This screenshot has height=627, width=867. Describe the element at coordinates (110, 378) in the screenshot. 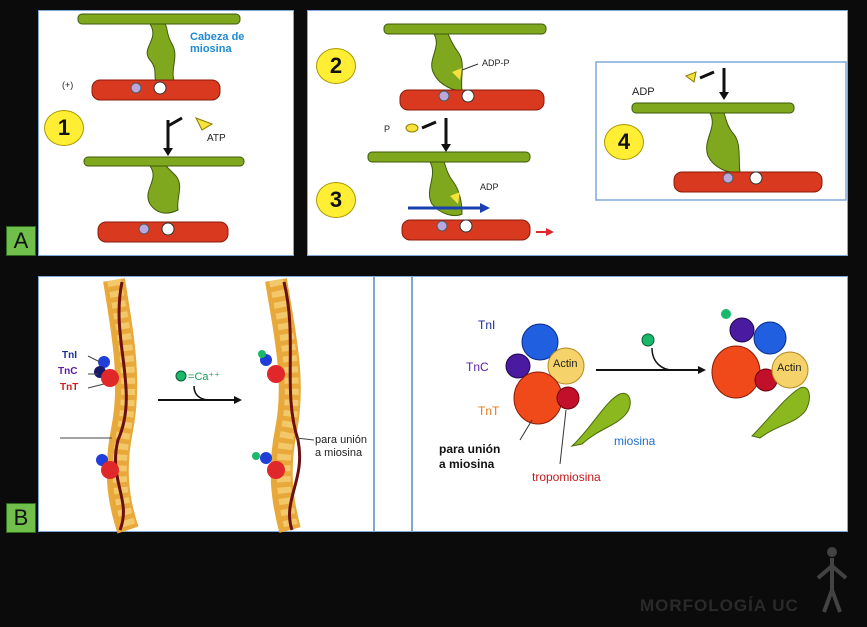

I see `tnt-blob` at that location.